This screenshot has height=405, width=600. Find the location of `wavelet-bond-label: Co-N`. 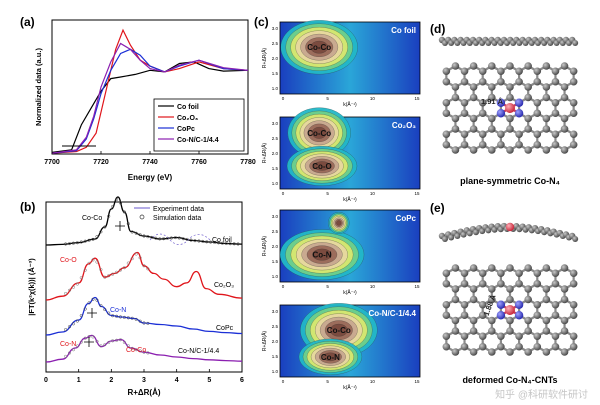

wavelet-bond-label: Co-N is located at coordinates (321, 255).